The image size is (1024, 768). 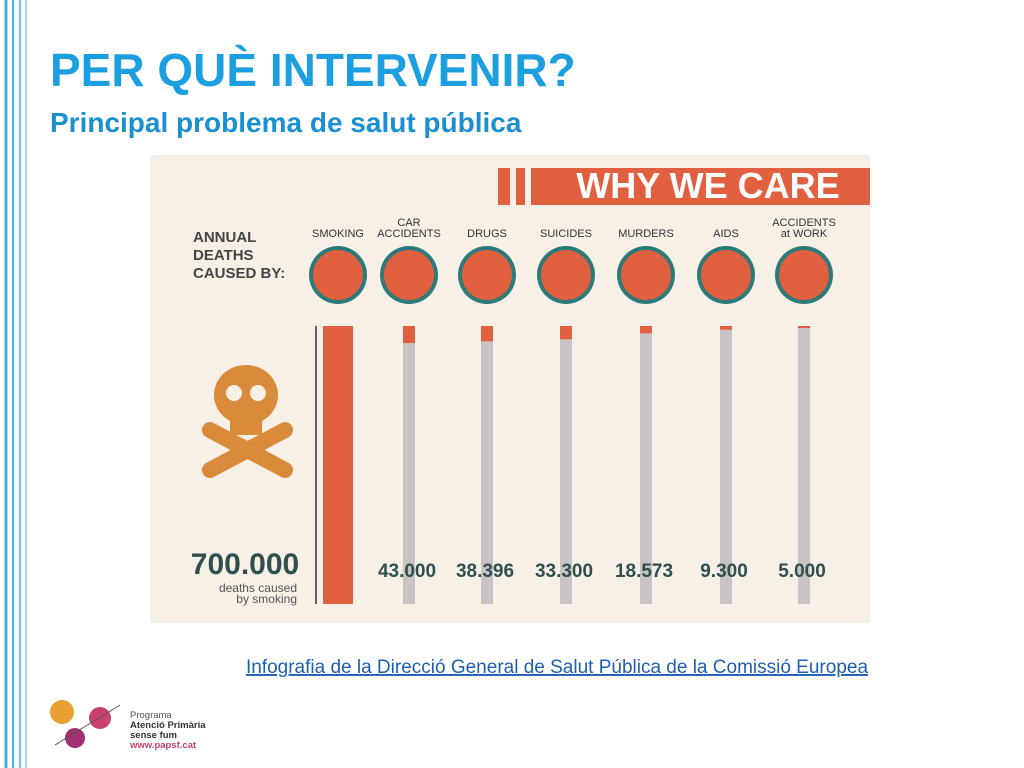 I want to click on subtitle: Principal problema de salut pública, so click(x=286, y=122).